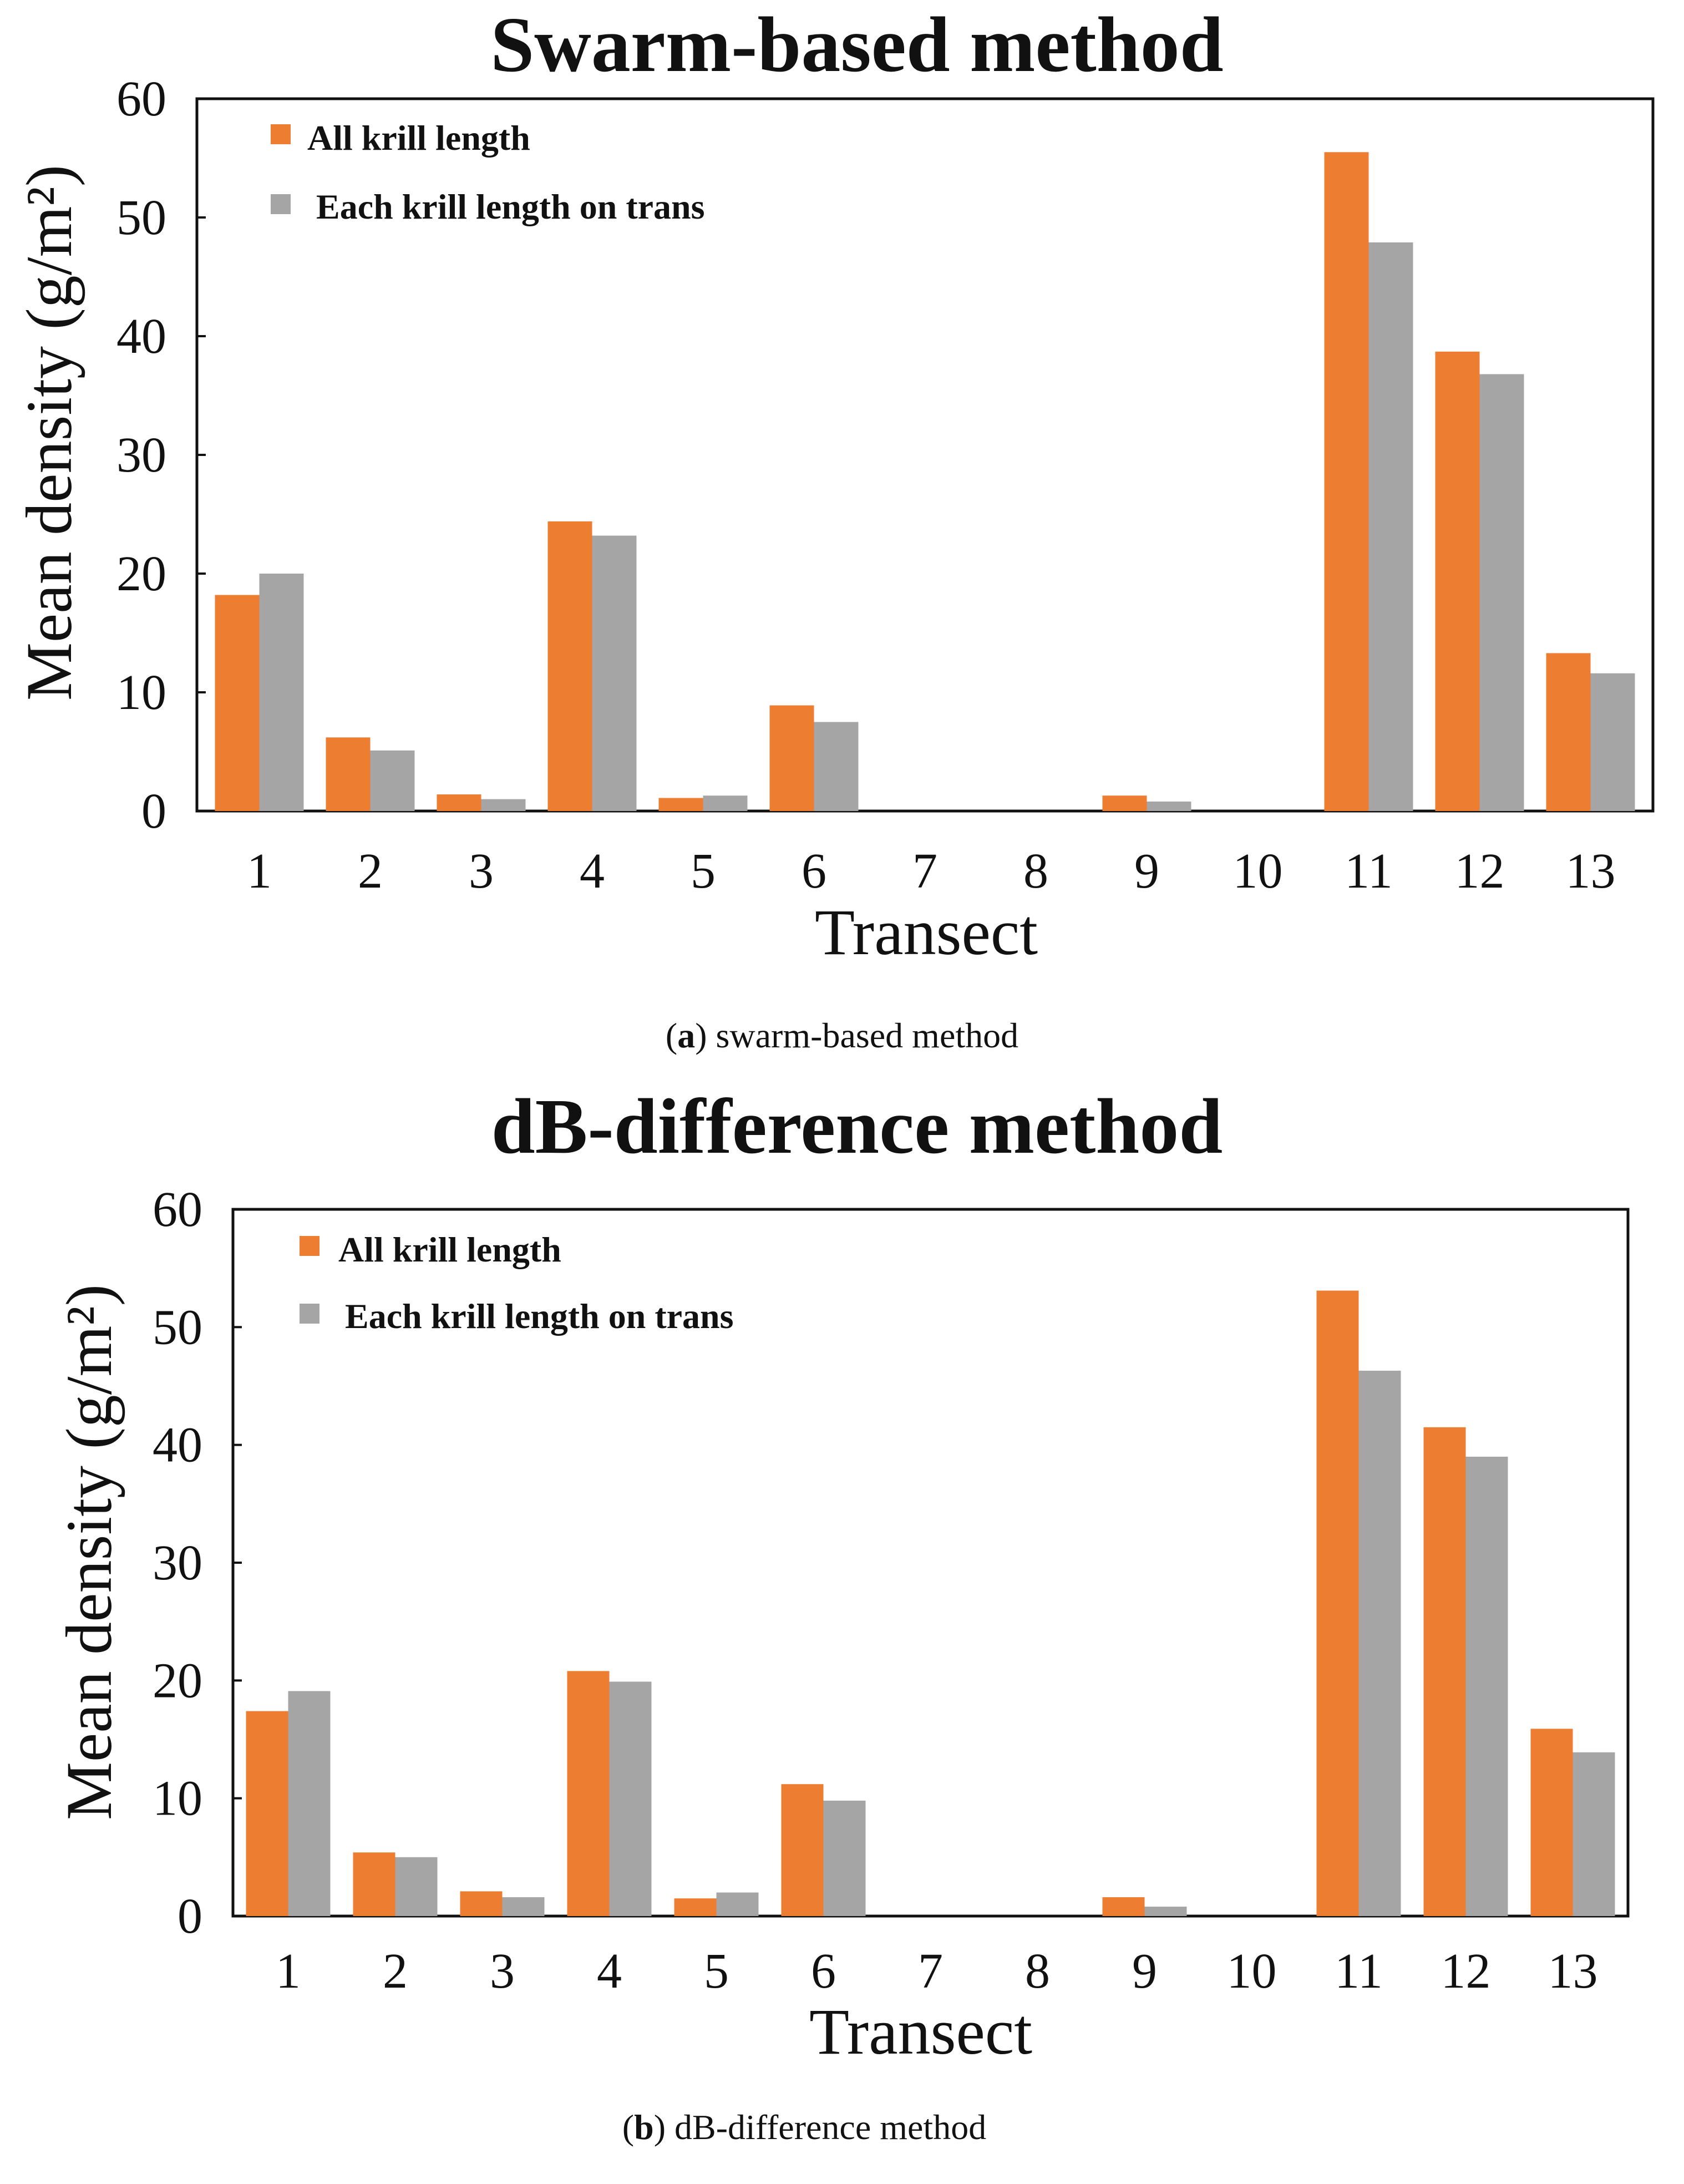  Describe the element at coordinates (830, 2127) in the screenshot. I see `caption-text: dB-difference method` at that location.